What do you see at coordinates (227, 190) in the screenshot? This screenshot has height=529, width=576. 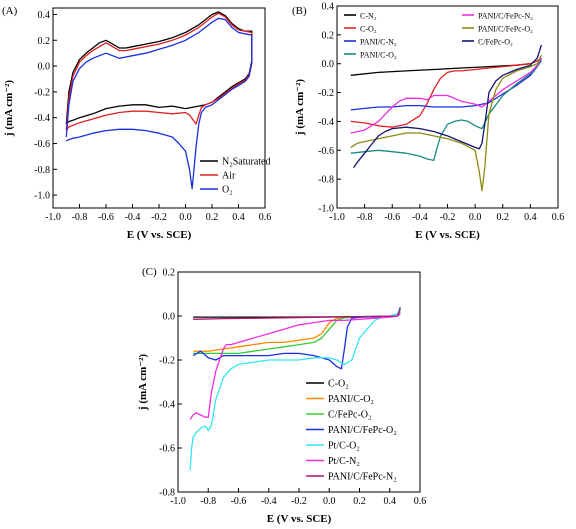 I see `legend-label: O₂` at bounding box center [227, 190].